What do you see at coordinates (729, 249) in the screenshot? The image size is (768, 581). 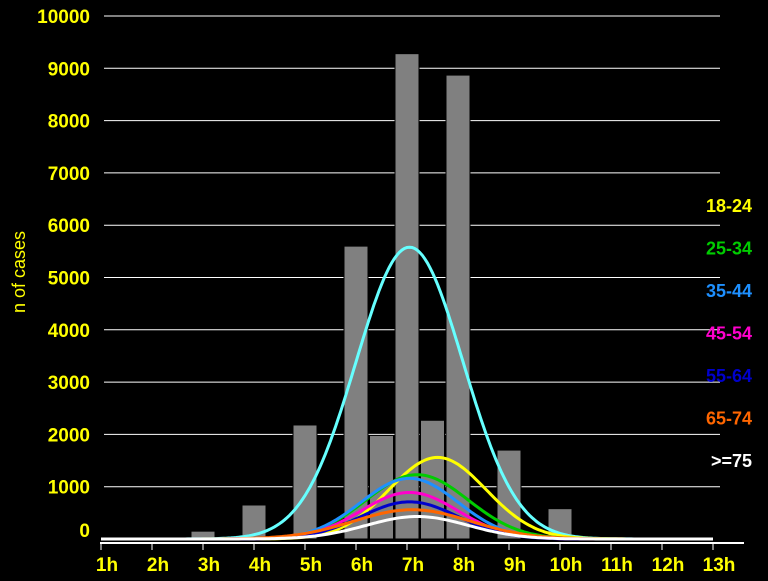 I see `legend-item: 25-34` at bounding box center [729, 249].